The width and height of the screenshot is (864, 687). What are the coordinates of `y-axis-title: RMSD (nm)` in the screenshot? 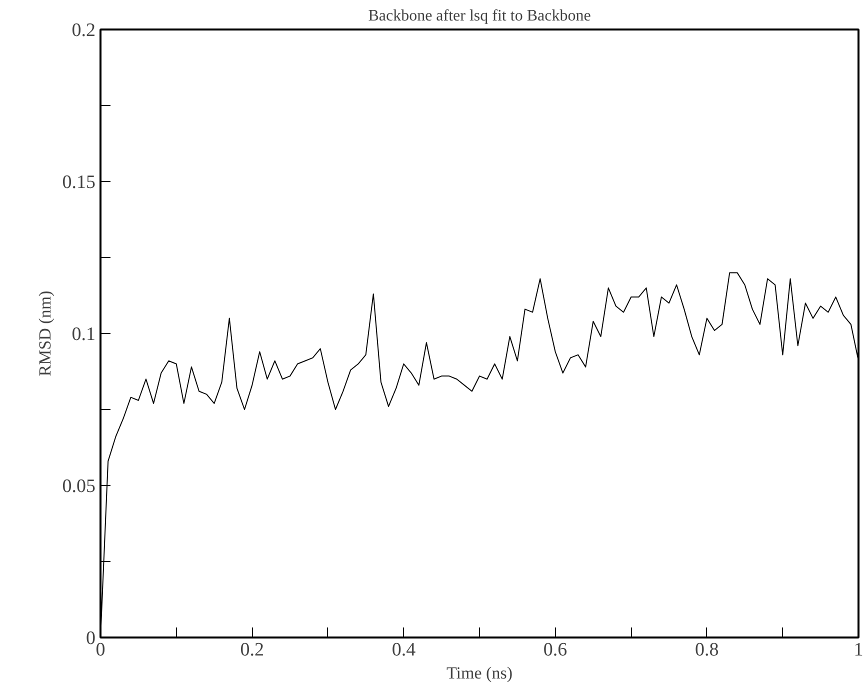 It's located at (44, 333).